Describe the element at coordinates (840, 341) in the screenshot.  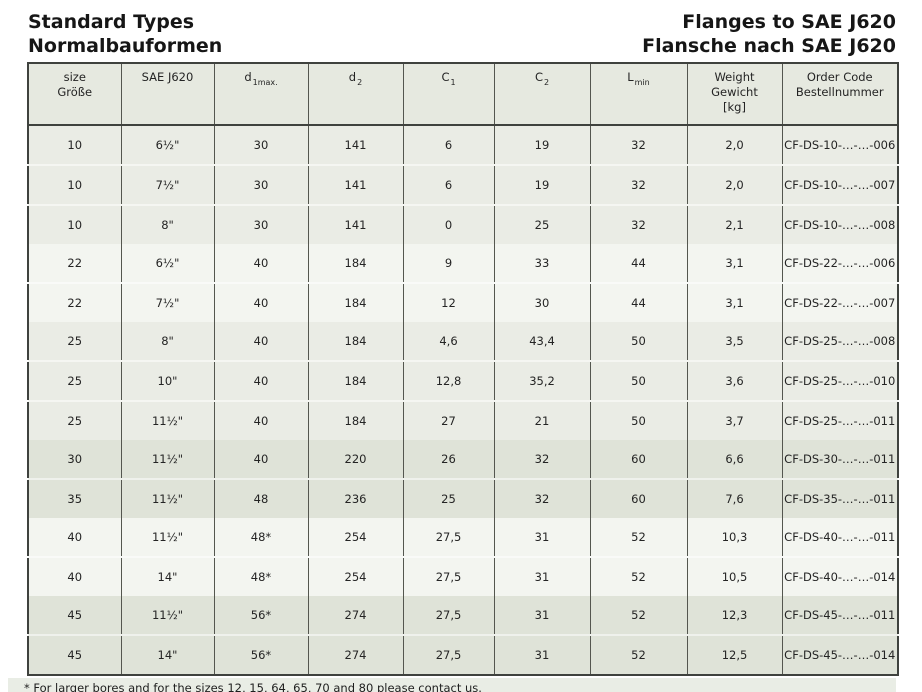
I see `cell-order-code: CF-DS-25-…-…-008` at that location.